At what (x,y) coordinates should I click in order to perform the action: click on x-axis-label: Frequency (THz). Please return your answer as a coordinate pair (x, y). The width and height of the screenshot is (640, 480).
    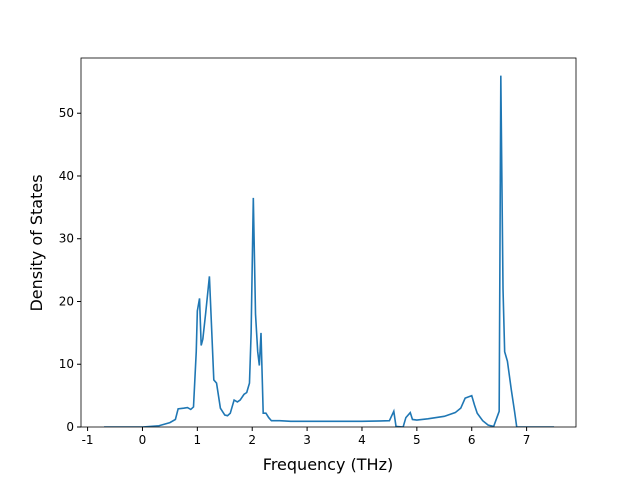
    Looking at the image, I should click on (328, 464).